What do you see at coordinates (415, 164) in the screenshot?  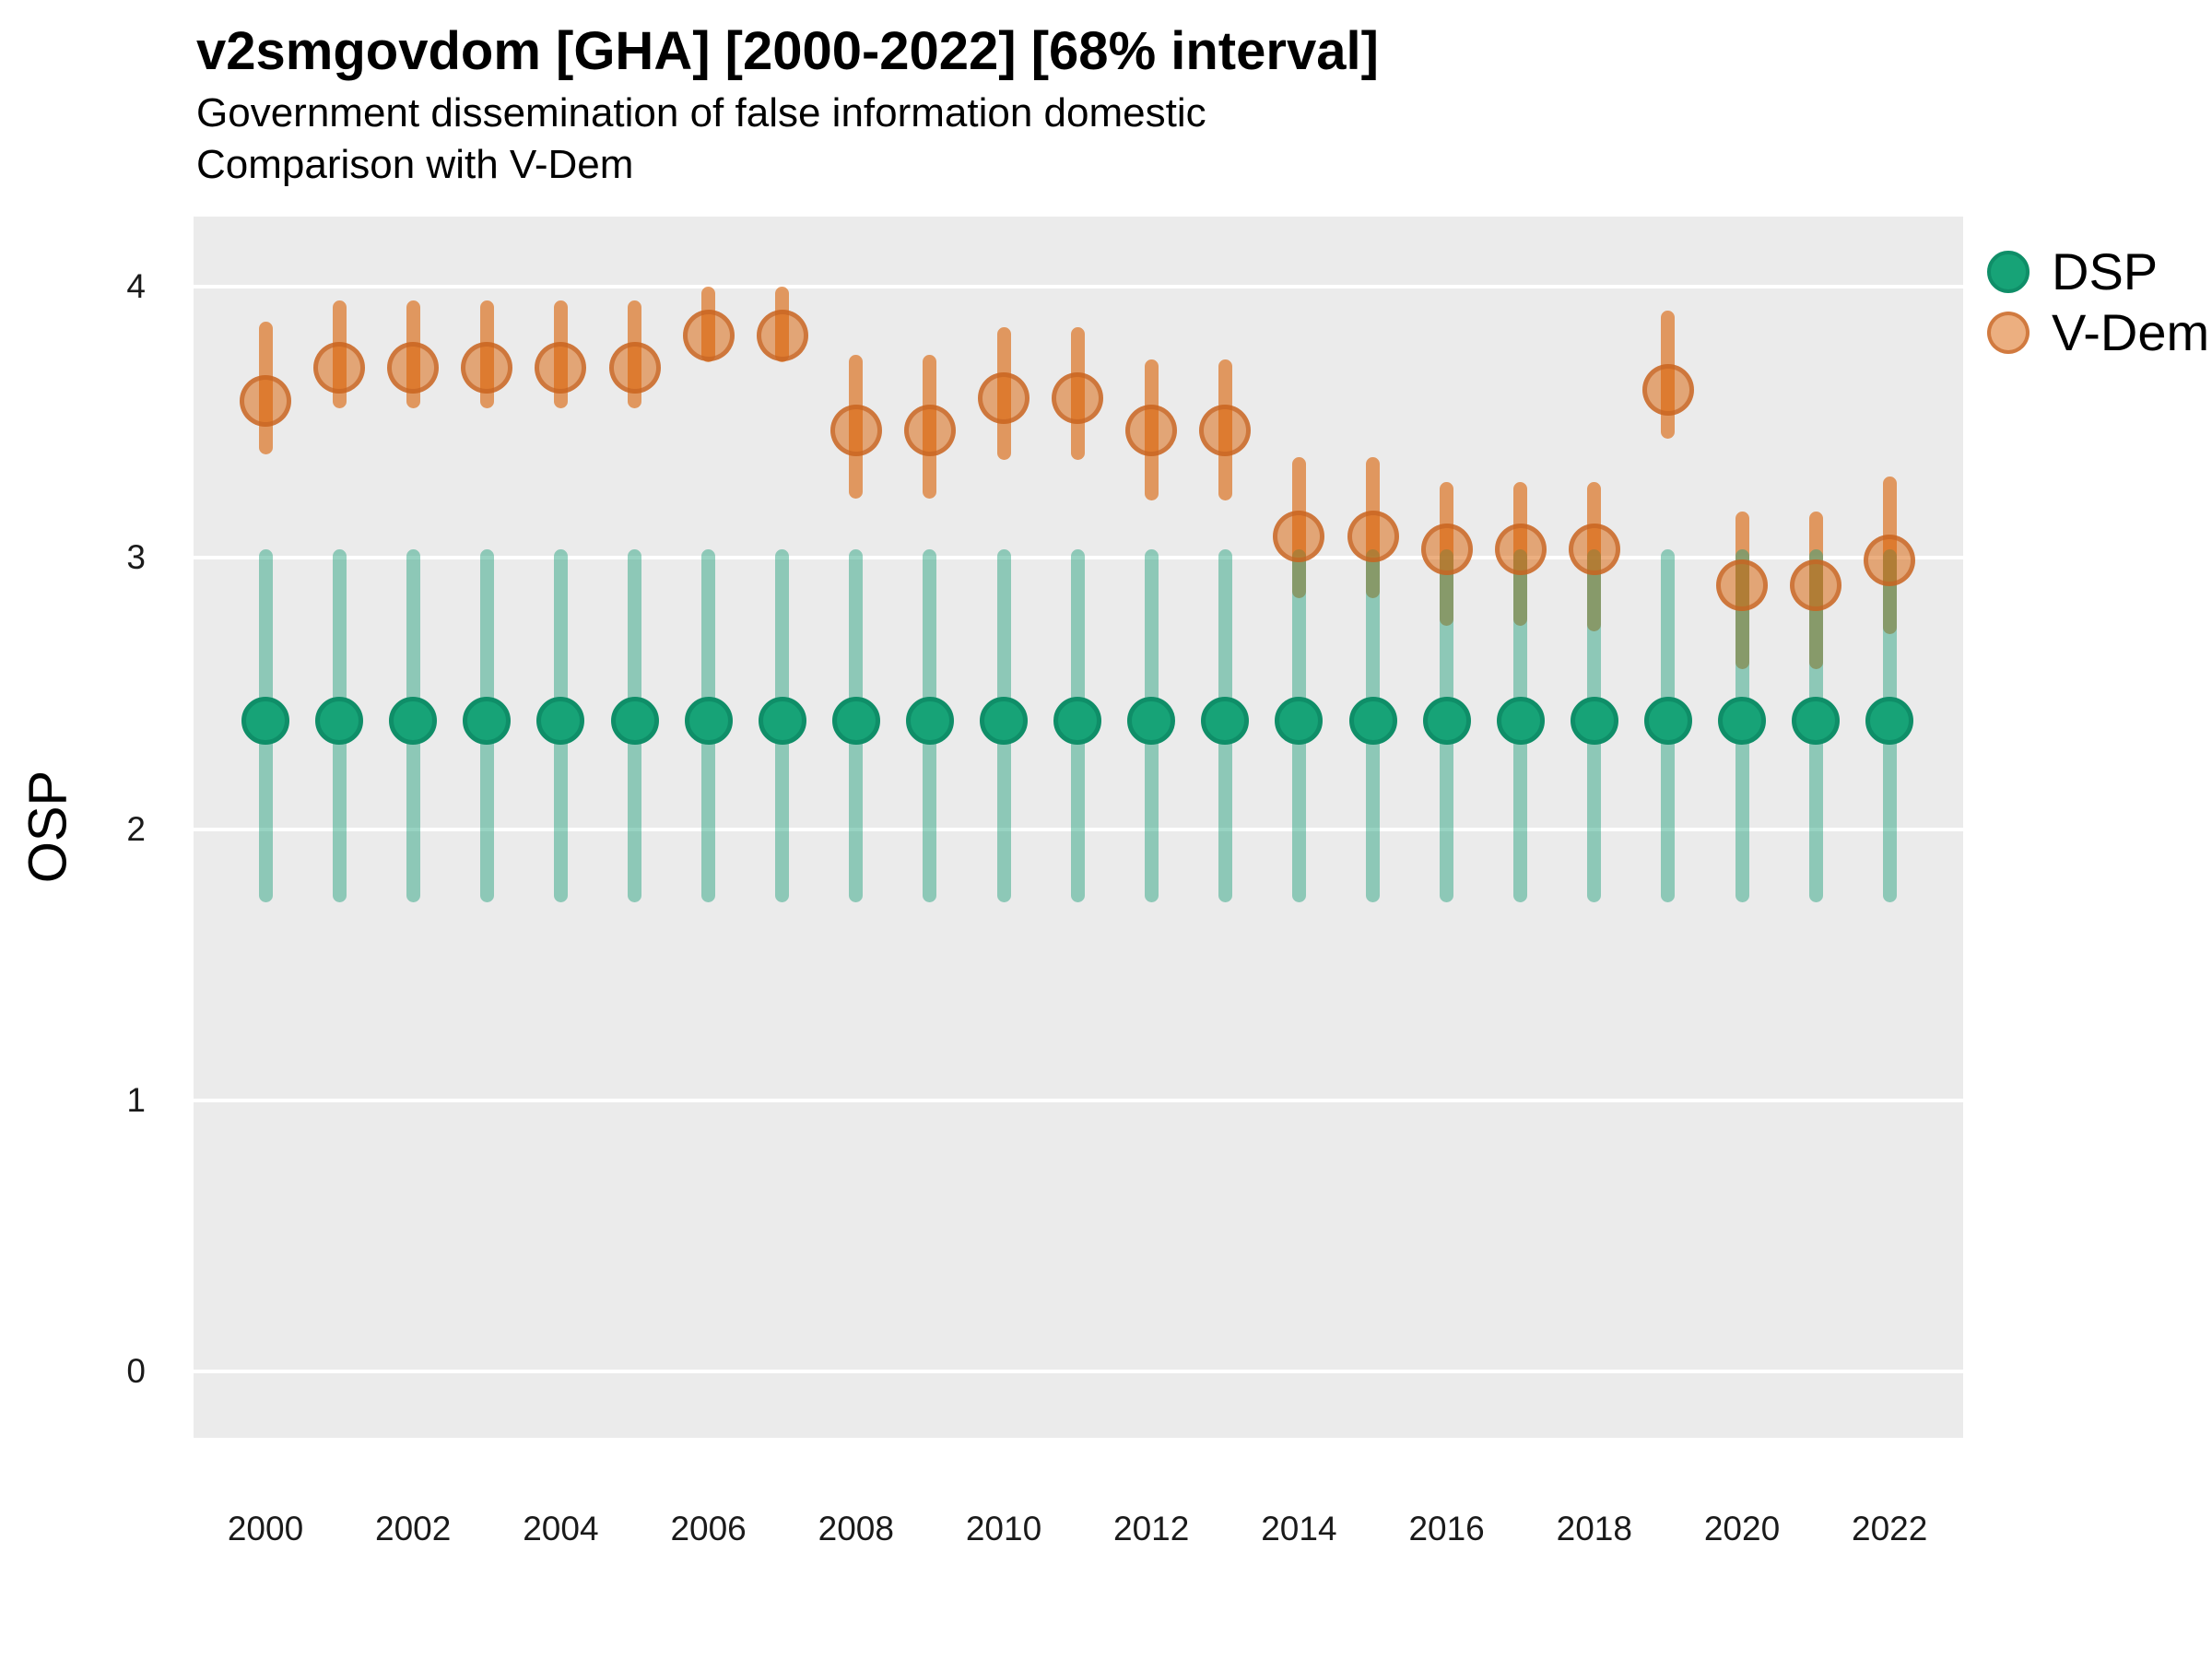 I see `chart-subtitle-2: Comparison with V-Dem` at bounding box center [415, 164].